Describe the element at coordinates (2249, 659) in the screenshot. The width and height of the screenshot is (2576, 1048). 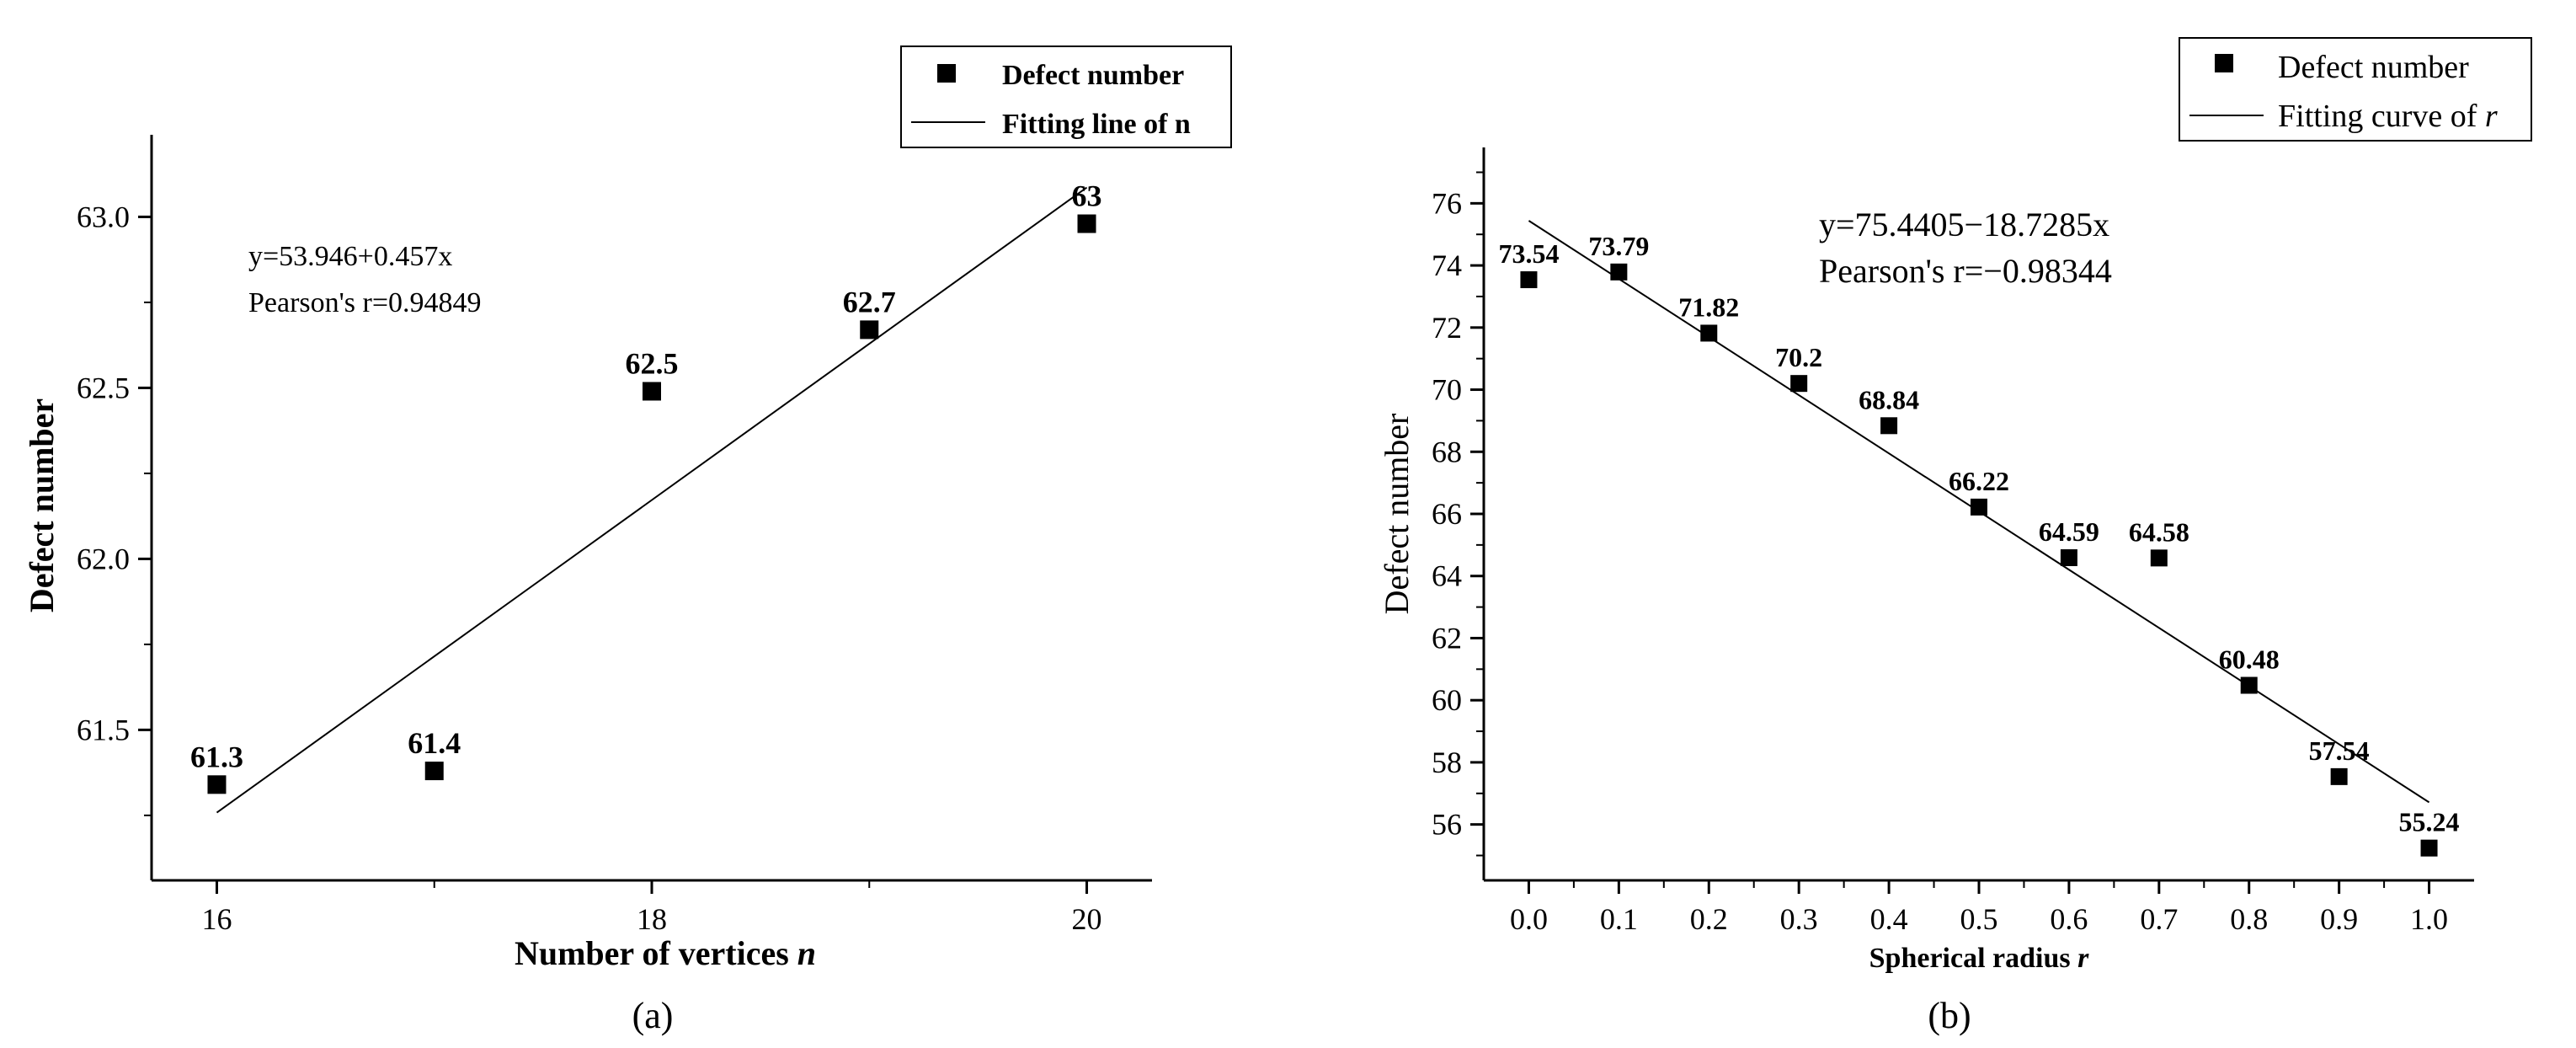
I see `b-data-label: 60.48` at that location.